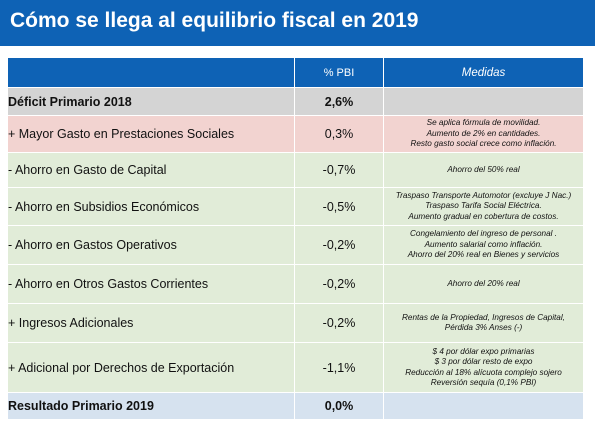  Describe the element at coordinates (339, 206) in the screenshot. I see `row-pbi: -0,5%` at that location.